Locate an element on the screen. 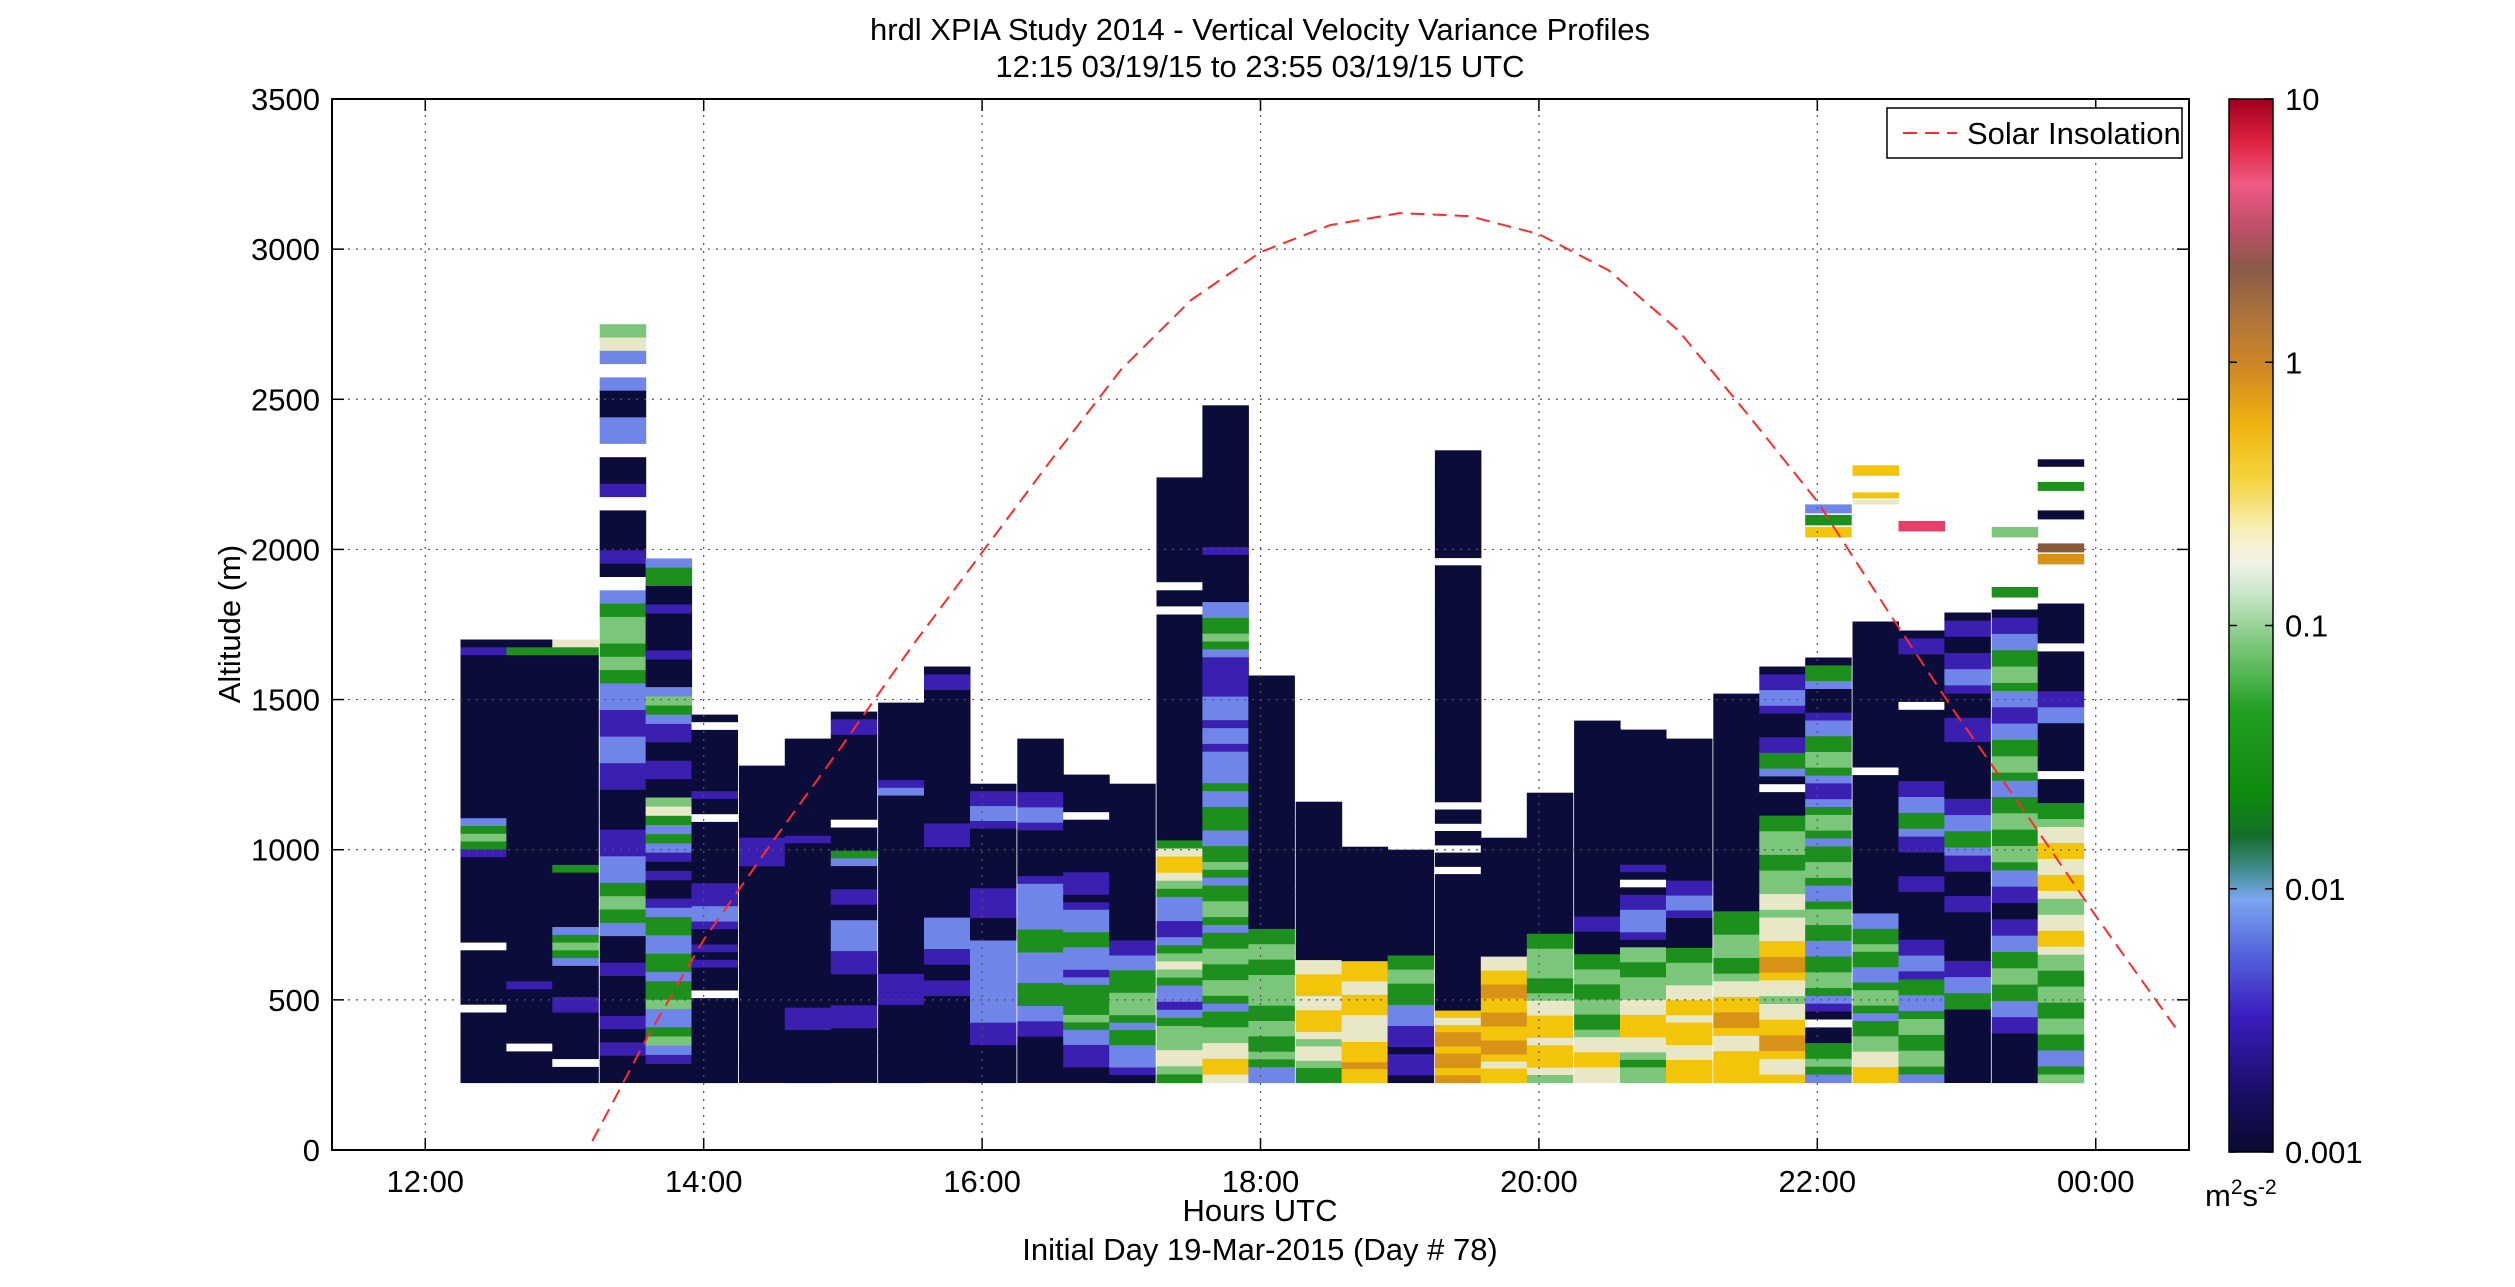 This screenshot has height=1287, width=2515. y-tick-label: 2500 is located at coordinates (285, 399).